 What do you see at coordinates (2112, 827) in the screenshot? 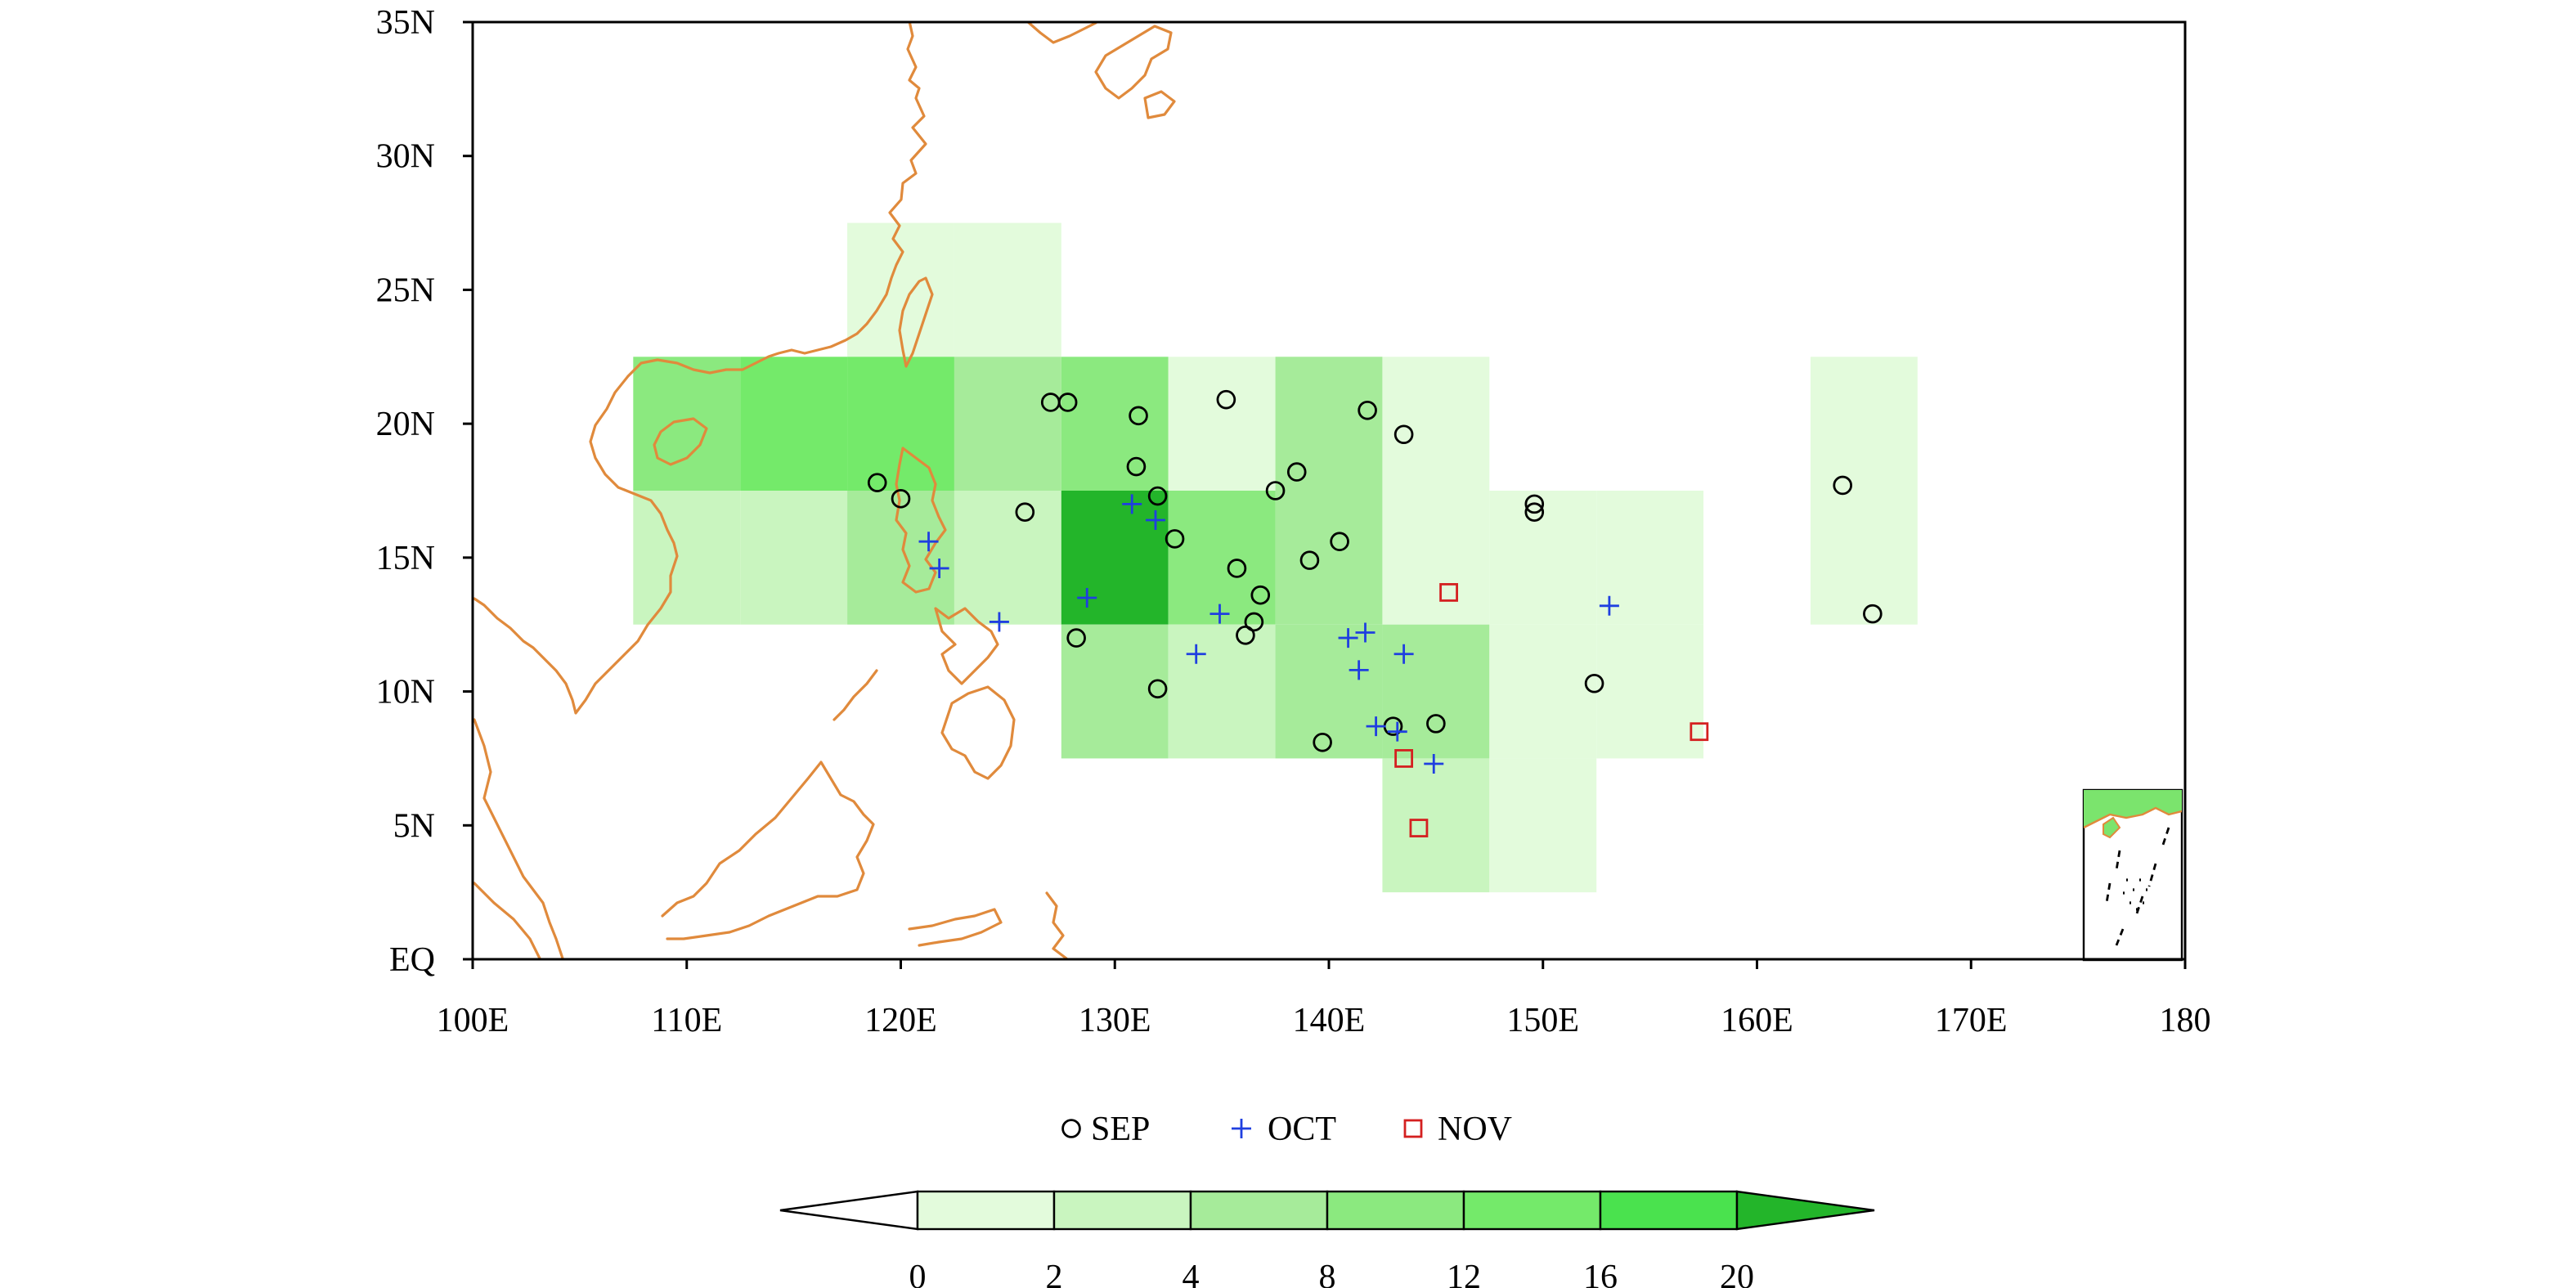
I see `inset-island` at bounding box center [2112, 827].